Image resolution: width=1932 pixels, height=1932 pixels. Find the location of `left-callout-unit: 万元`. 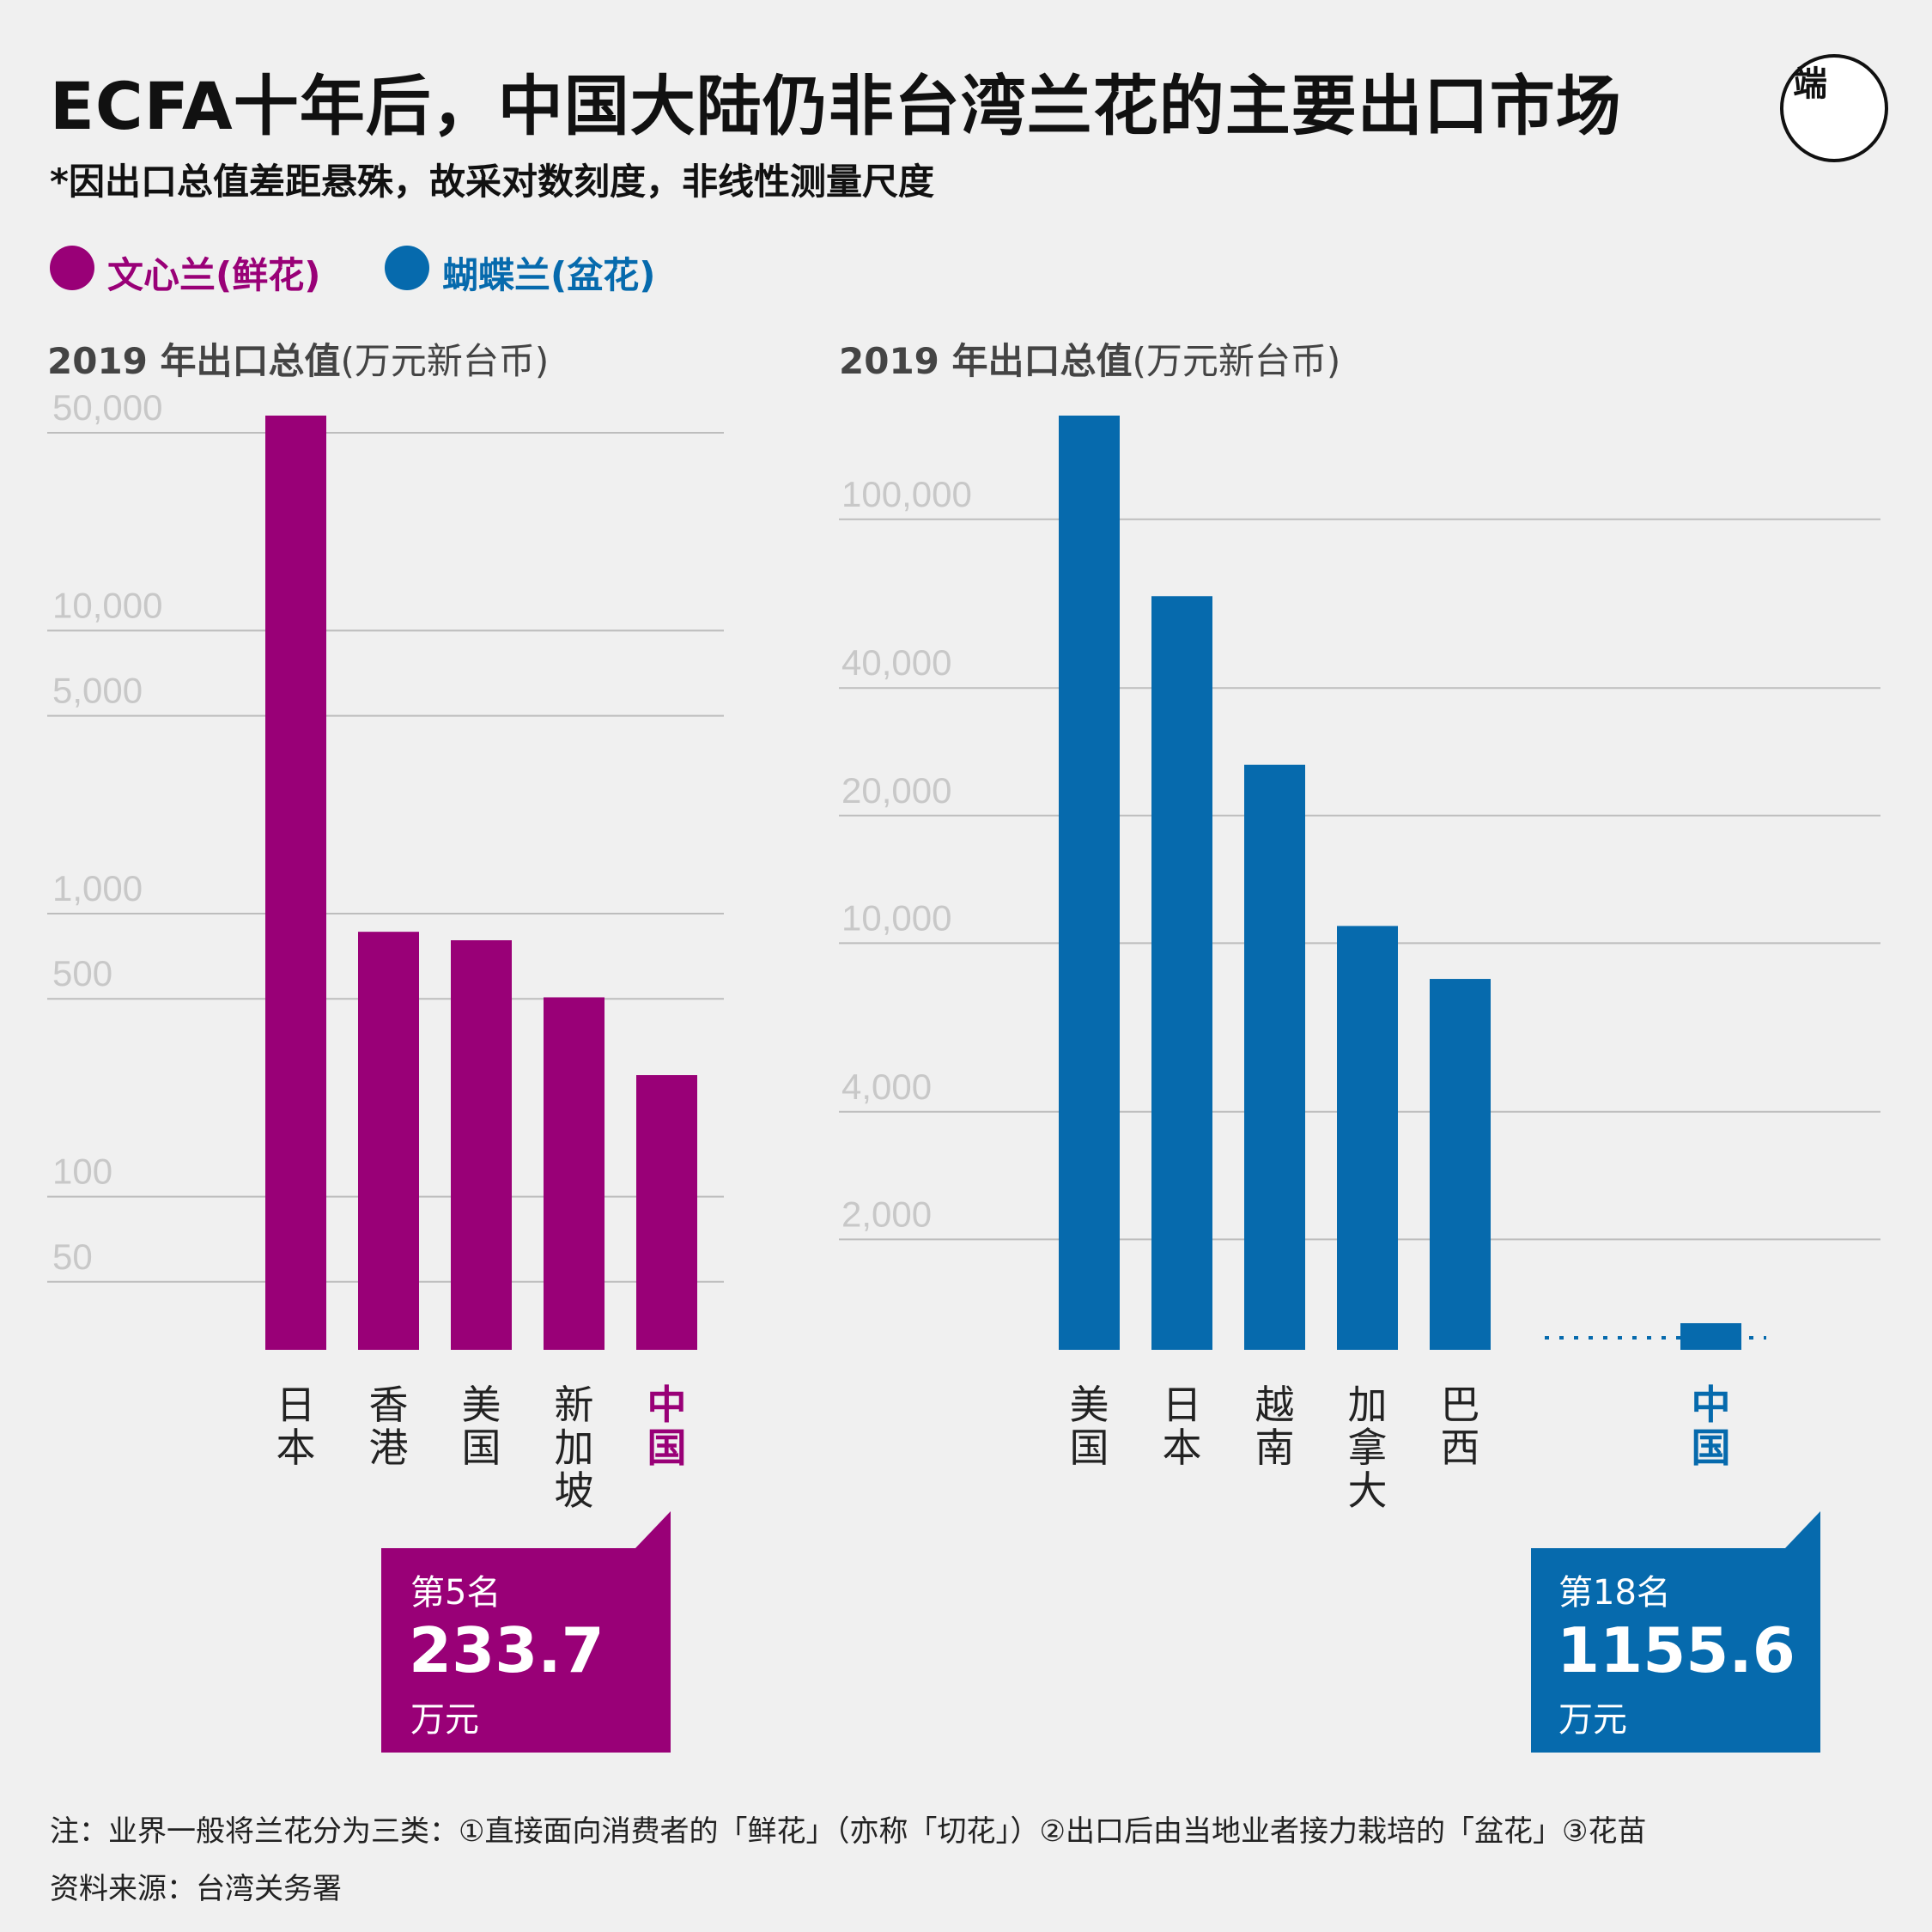

left-callout-unit: 万元 is located at coordinates (444, 1720).